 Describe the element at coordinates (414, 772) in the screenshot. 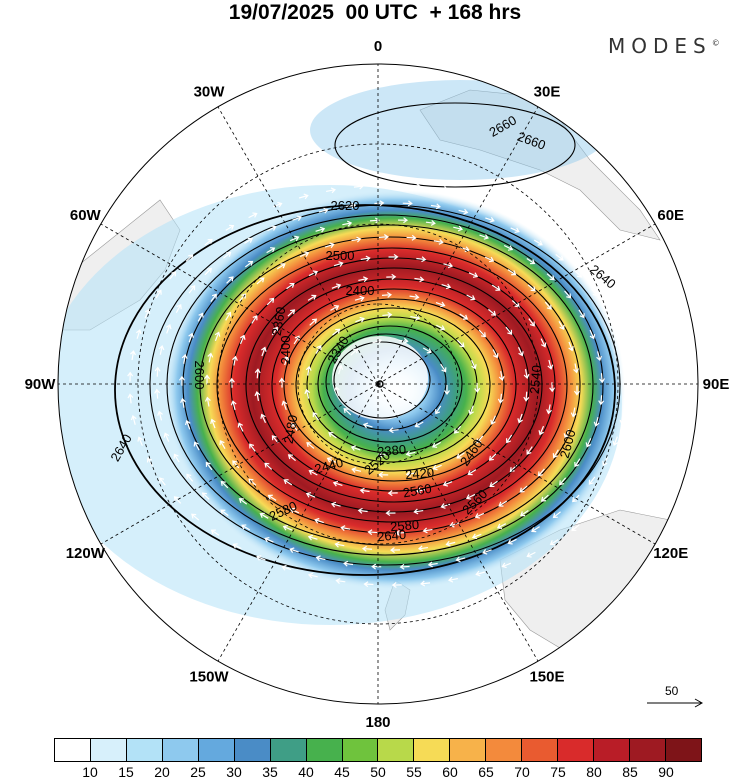

I see `colorbar-tick-label: 55` at that location.